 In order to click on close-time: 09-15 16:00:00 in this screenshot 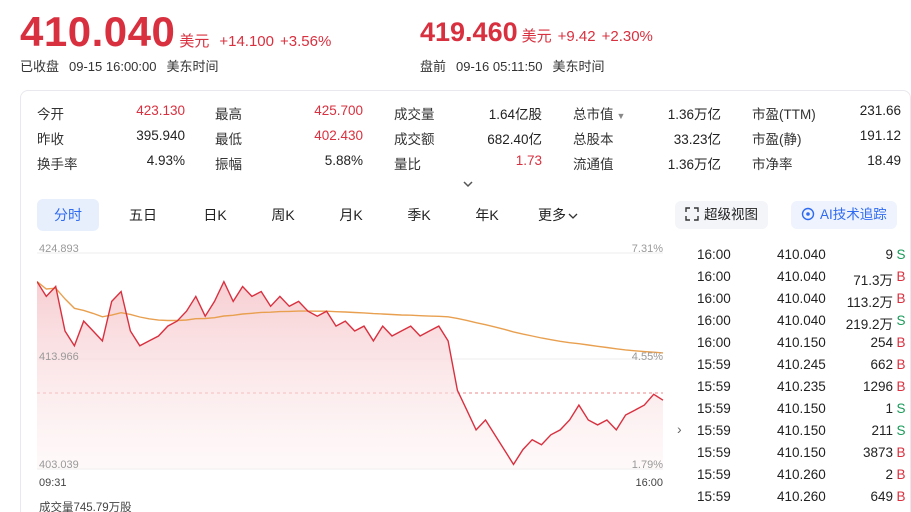, I will do `click(113, 66)`.